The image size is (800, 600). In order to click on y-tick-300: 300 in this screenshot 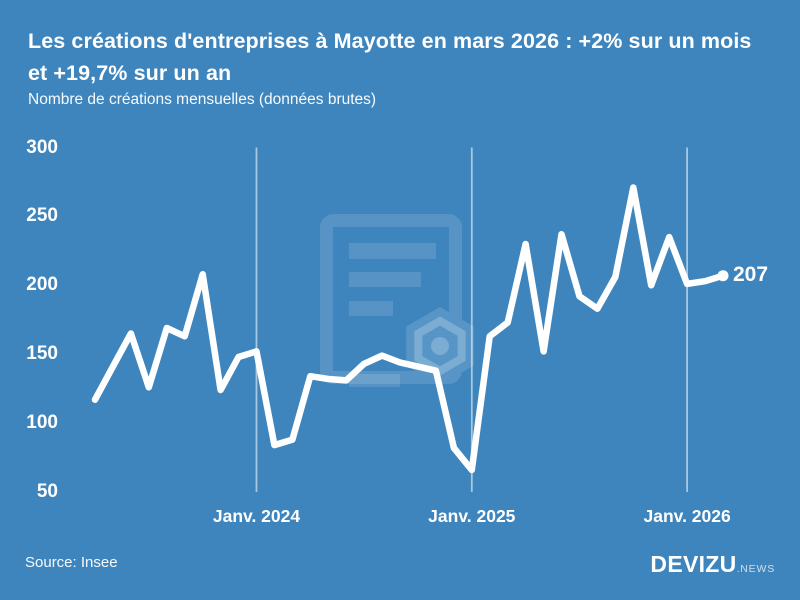, I will do `click(42, 147)`.